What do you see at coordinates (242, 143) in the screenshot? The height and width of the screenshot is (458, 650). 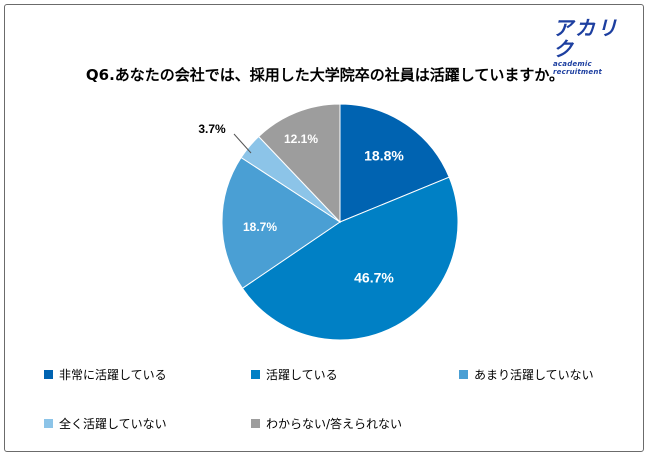 I see `leader-line` at bounding box center [242, 143].